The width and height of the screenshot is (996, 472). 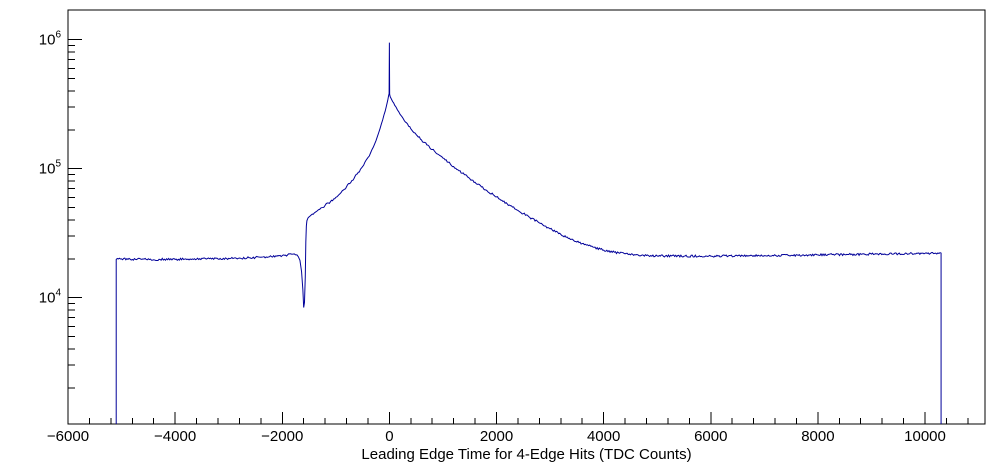 What do you see at coordinates (925, 436) in the screenshot?
I see `x-tick-label: 10000` at bounding box center [925, 436].